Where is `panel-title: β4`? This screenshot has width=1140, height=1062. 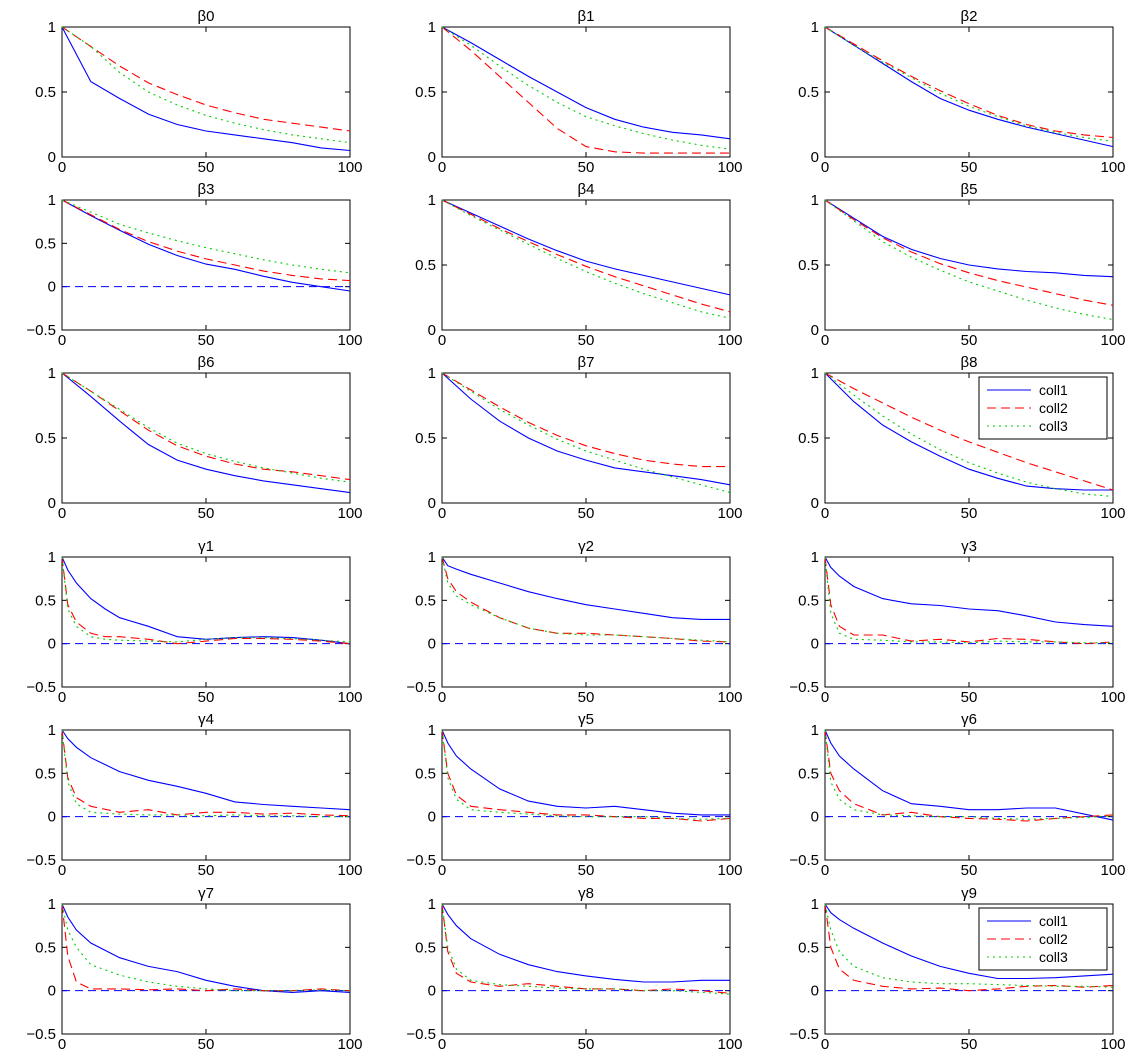 panel-title: β4 is located at coordinates (586, 189).